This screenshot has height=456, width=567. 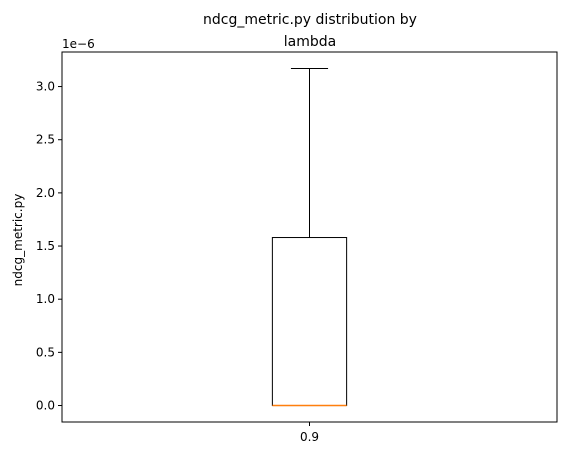 What do you see at coordinates (45, 299) in the screenshot?
I see `y-tick-label: 1.0` at bounding box center [45, 299].